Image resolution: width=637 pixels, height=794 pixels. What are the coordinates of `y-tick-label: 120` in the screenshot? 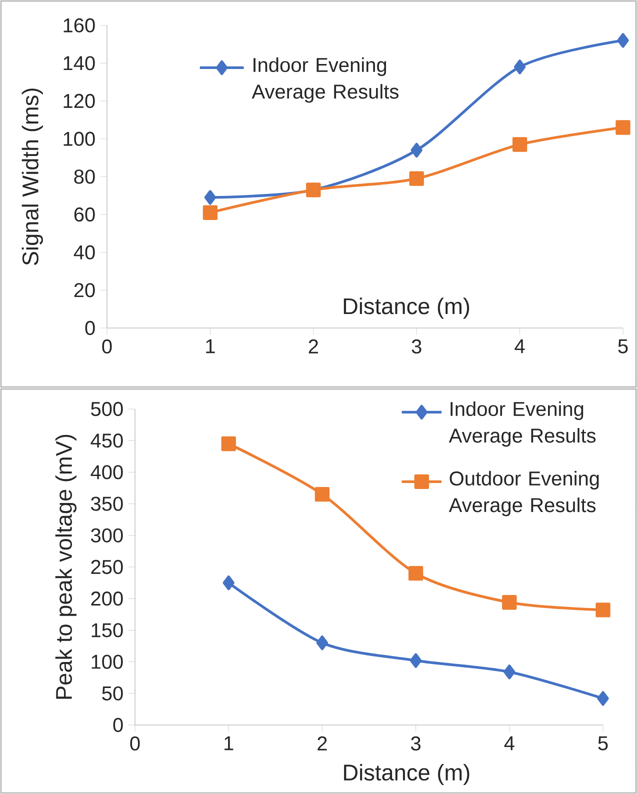 It's located at (79, 101).